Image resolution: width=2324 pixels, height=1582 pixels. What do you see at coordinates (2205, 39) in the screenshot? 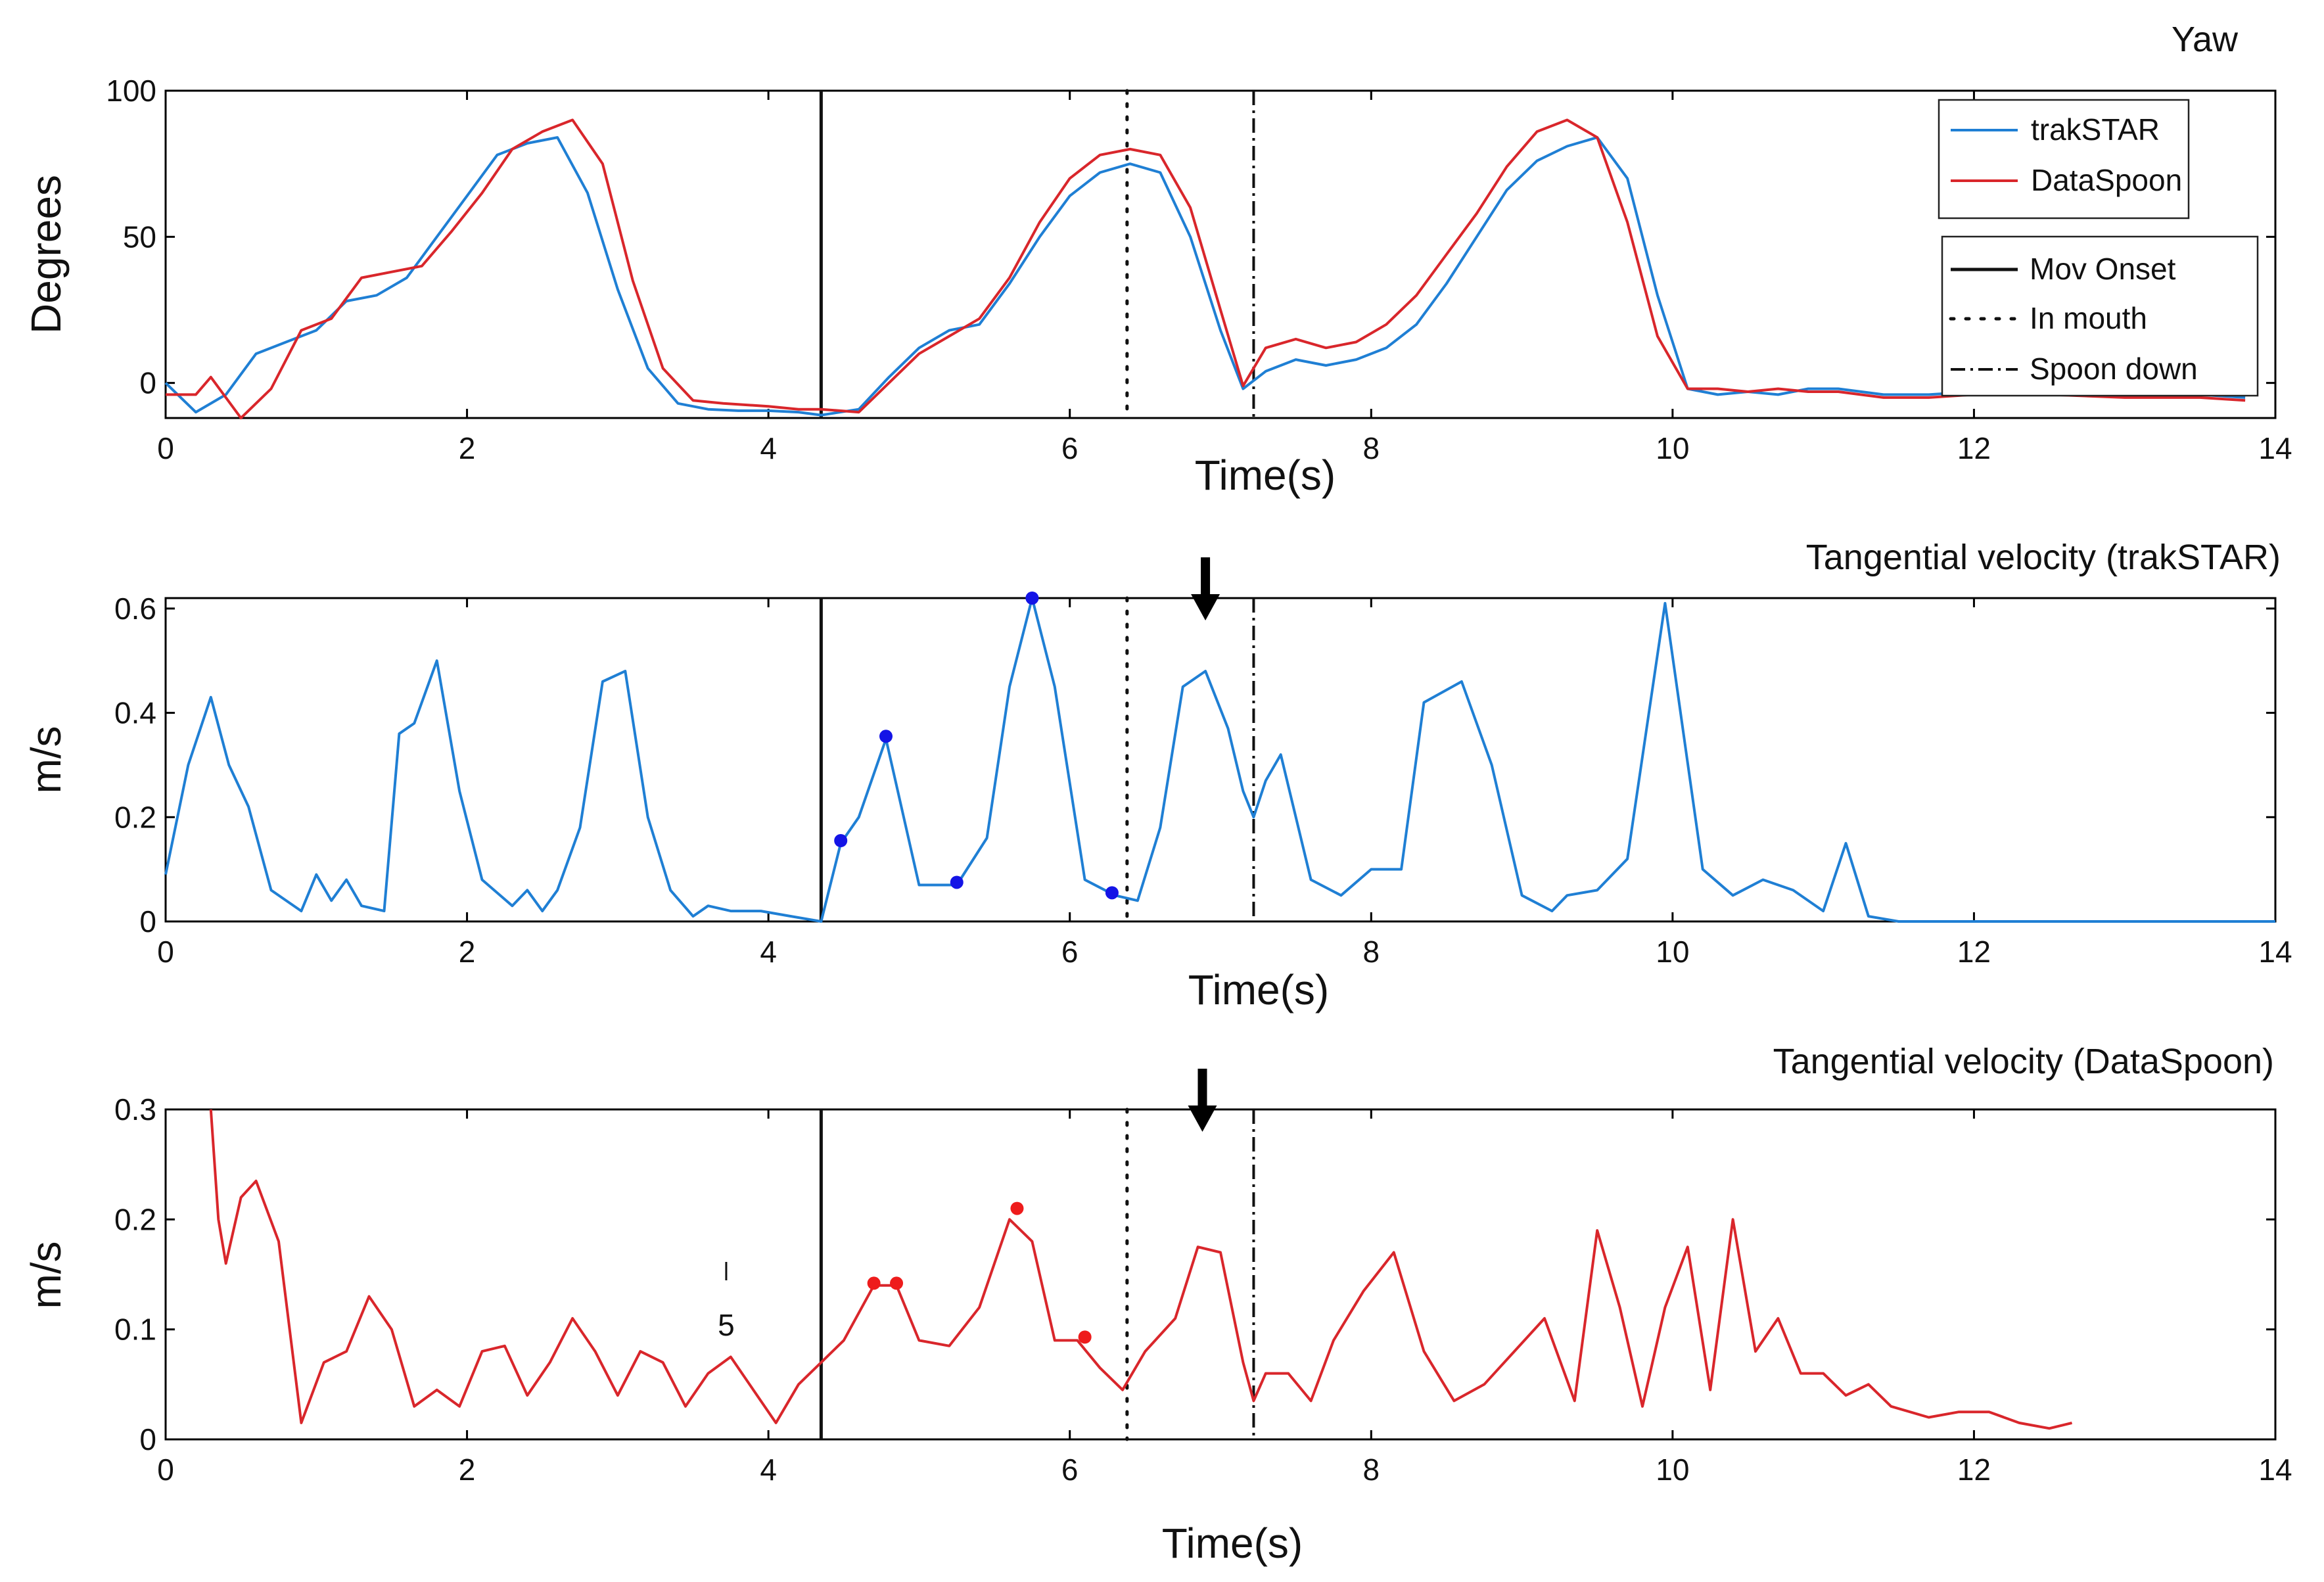
I see `yaw-title: Yaw` at bounding box center [2205, 39].